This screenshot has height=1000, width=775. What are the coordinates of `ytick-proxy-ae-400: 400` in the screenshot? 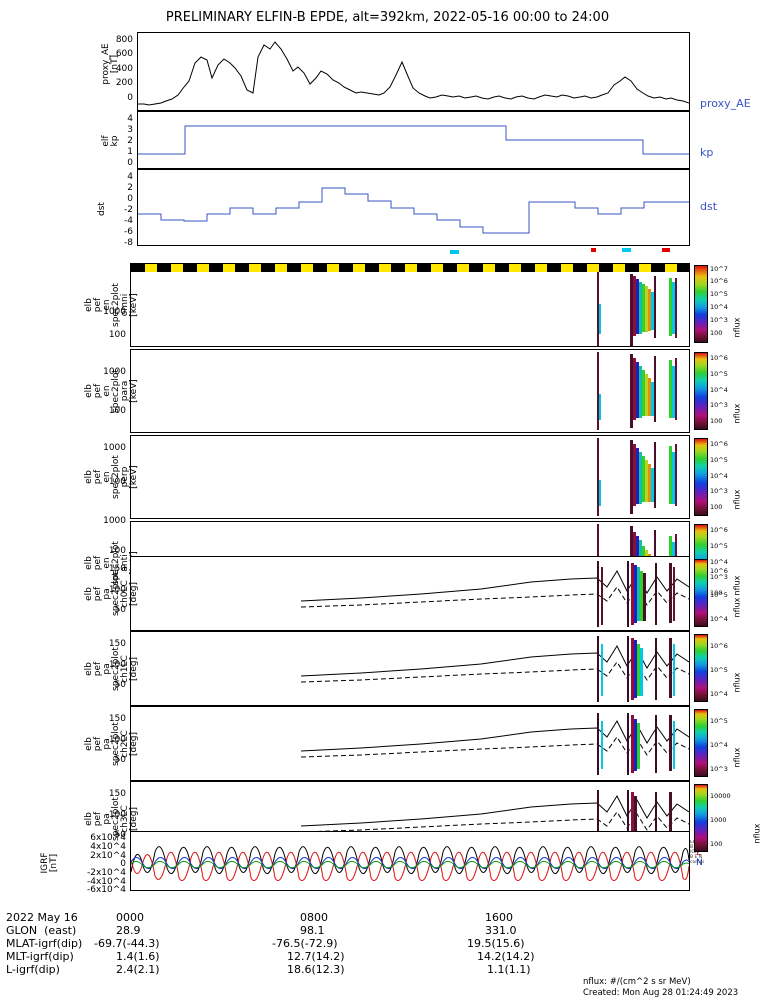 It's located at (124, 69).